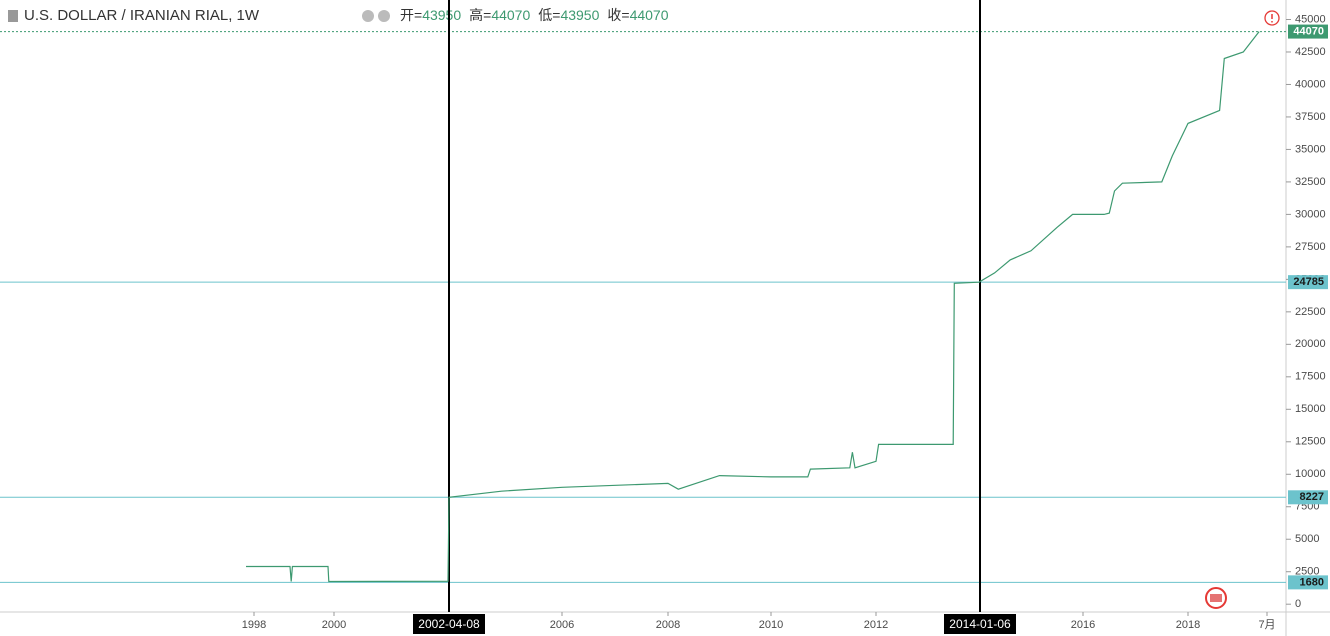  I want to click on y-tick-label: 12500, so click(1310, 442).